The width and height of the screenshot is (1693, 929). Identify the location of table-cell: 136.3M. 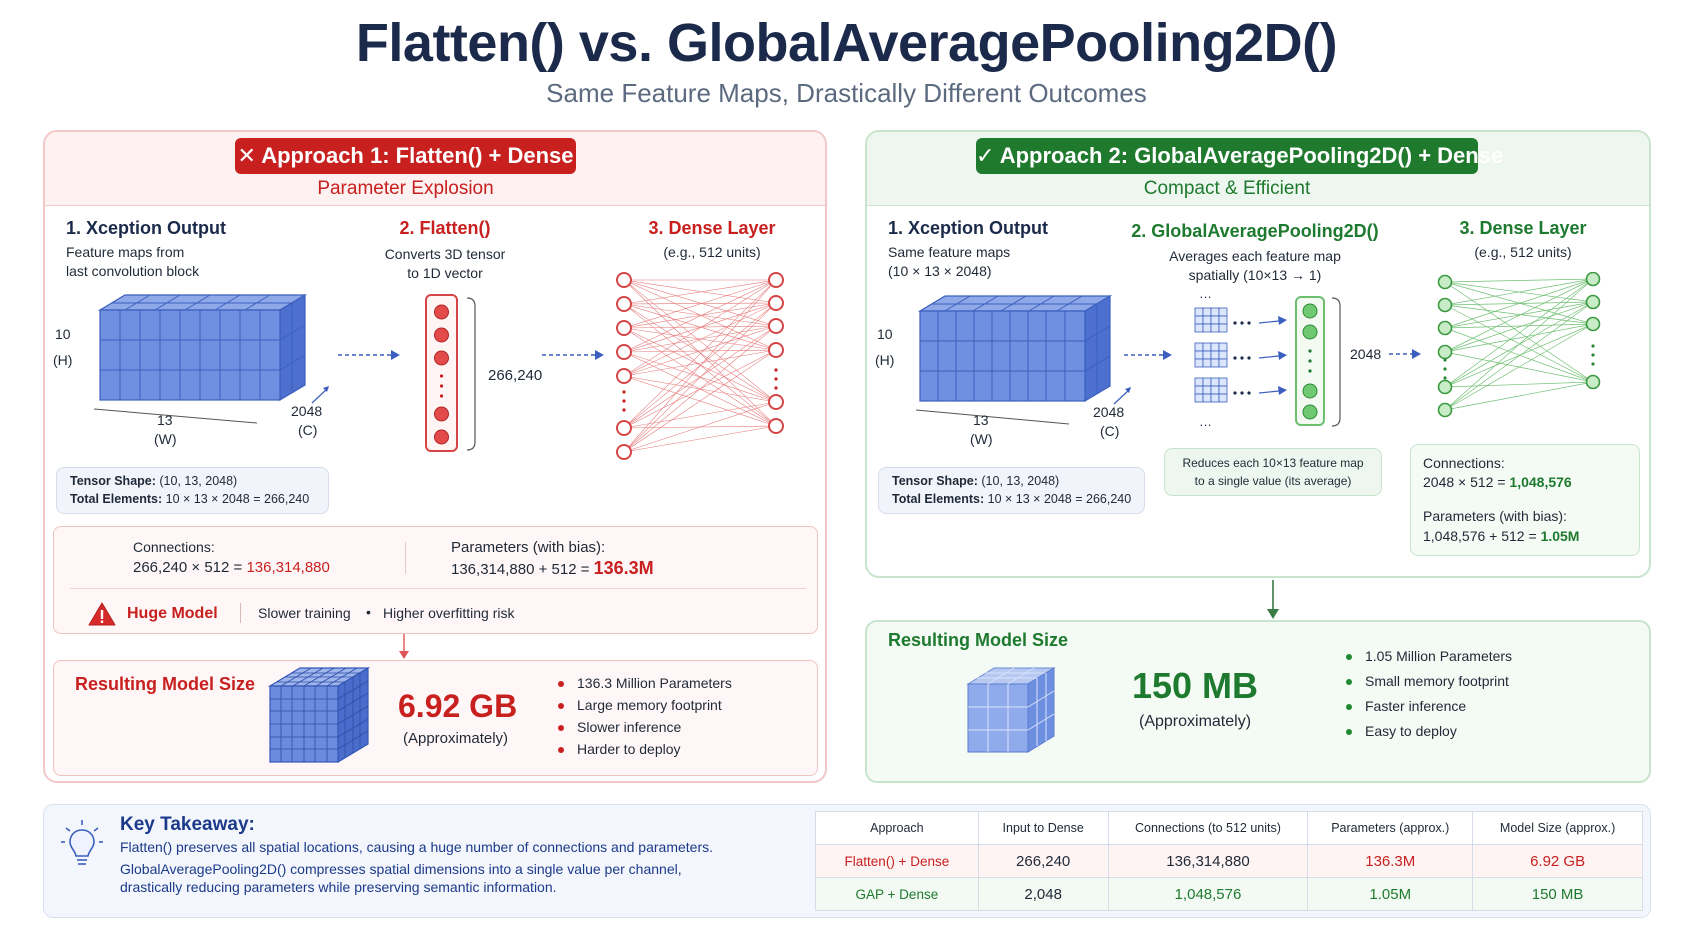
(1390, 861).